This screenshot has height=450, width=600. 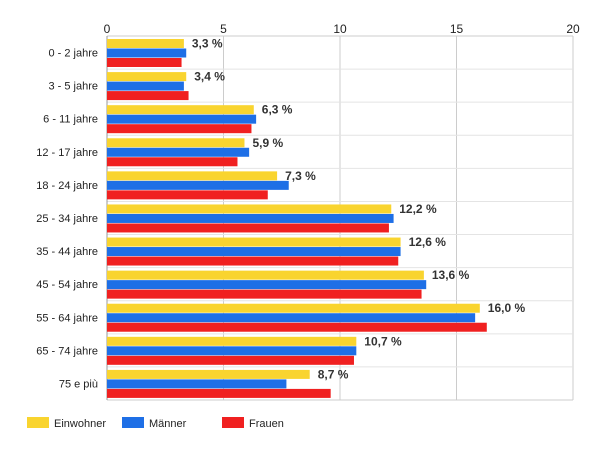 I want to click on legend-swatch-männer, so click(x=133, y=422).